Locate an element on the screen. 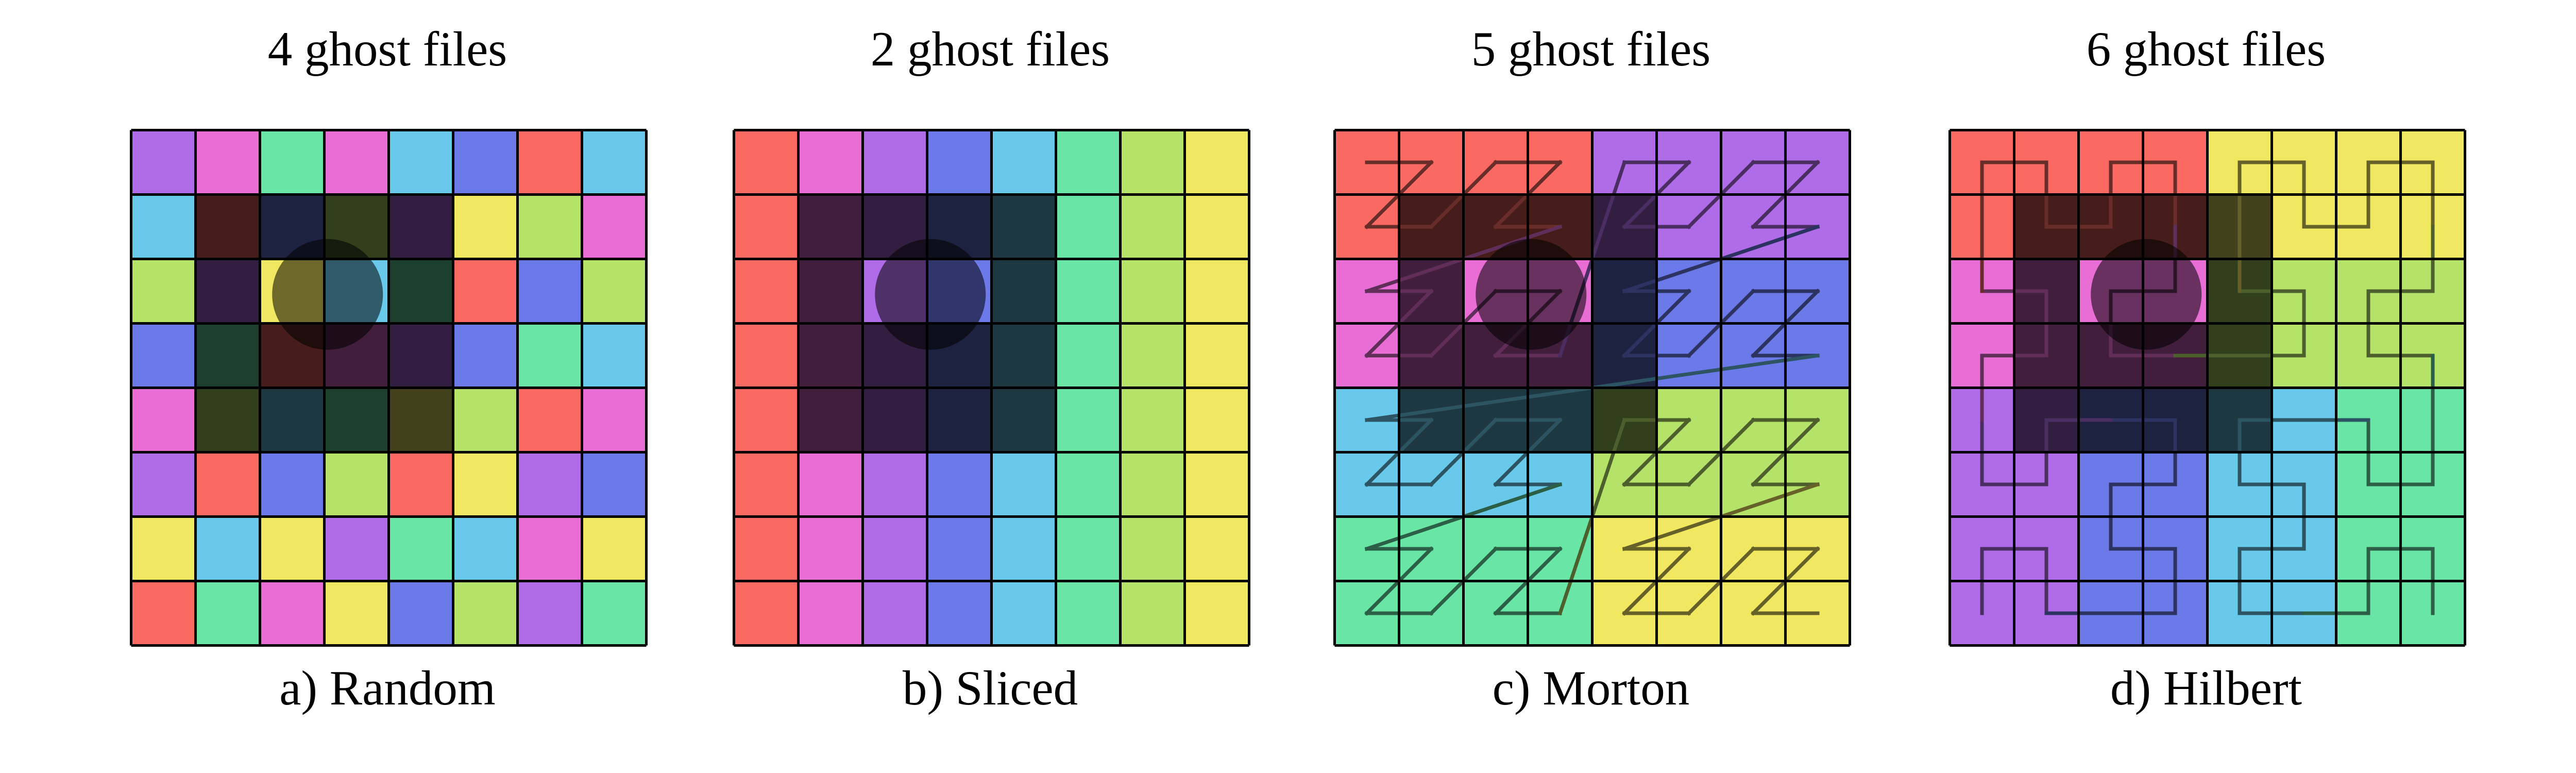  grid-cells is located at coordinates (389, 388).